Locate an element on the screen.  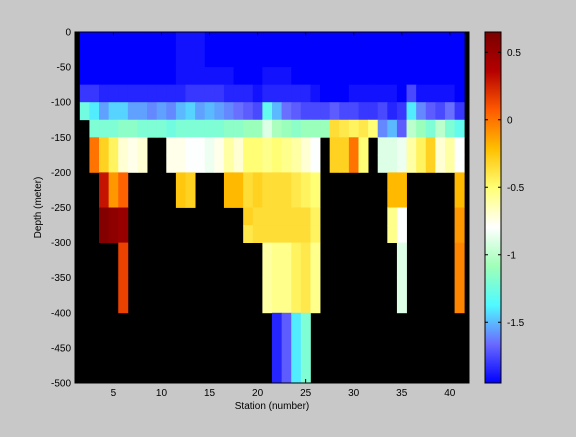
colorbar-gradient is located at coordinates (493, 207).